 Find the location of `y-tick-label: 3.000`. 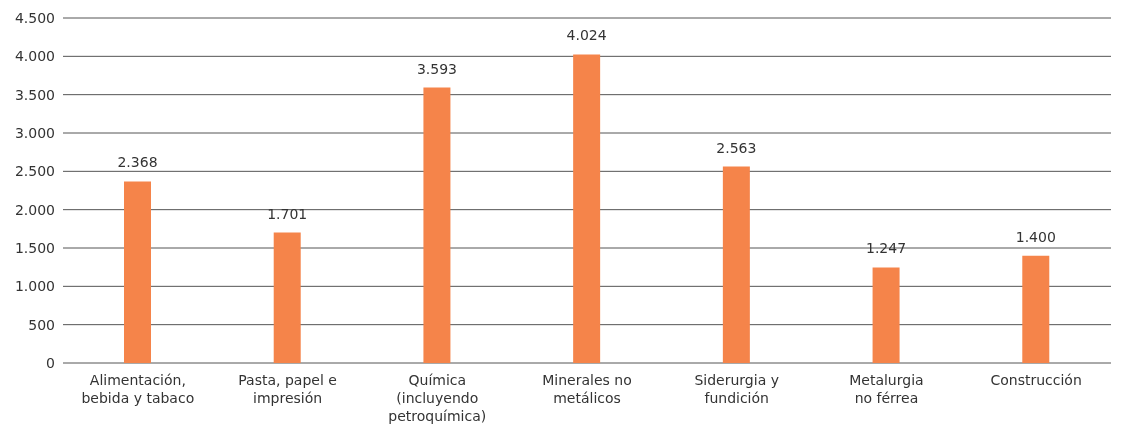

y-tick-label: 3.000 is located at coordinates (34, 132).